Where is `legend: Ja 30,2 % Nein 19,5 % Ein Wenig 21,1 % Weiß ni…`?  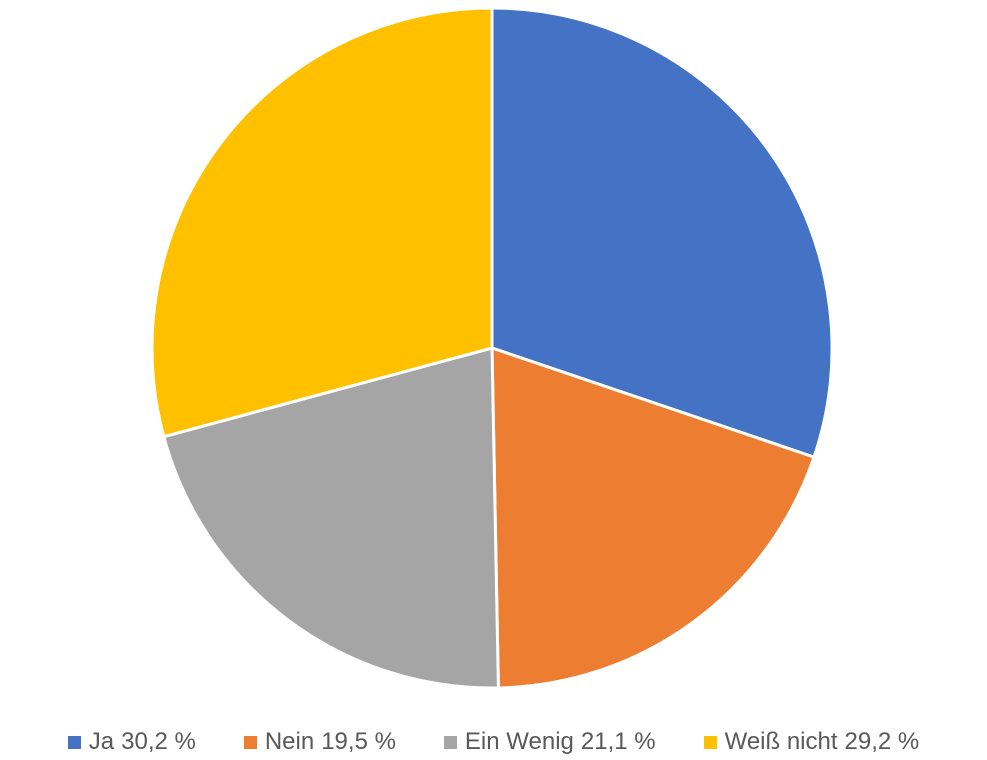 legend: Ja 30,2 % Nein 19,5 % Ein Wenig 21,1 % Weiß ni… is located at coordinates (493, 742).